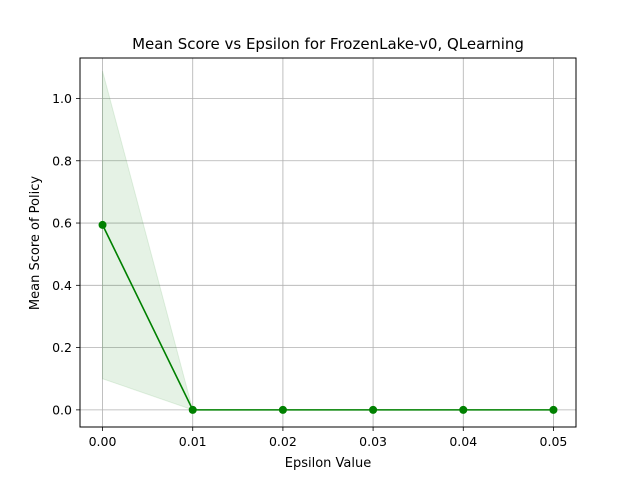 The width and height of the screenshot is (640, 480). What do you see at coordinates (62, 98) in the screenshot?
I see `y-tick-label: 1.0` at bounding box center [62, 98].